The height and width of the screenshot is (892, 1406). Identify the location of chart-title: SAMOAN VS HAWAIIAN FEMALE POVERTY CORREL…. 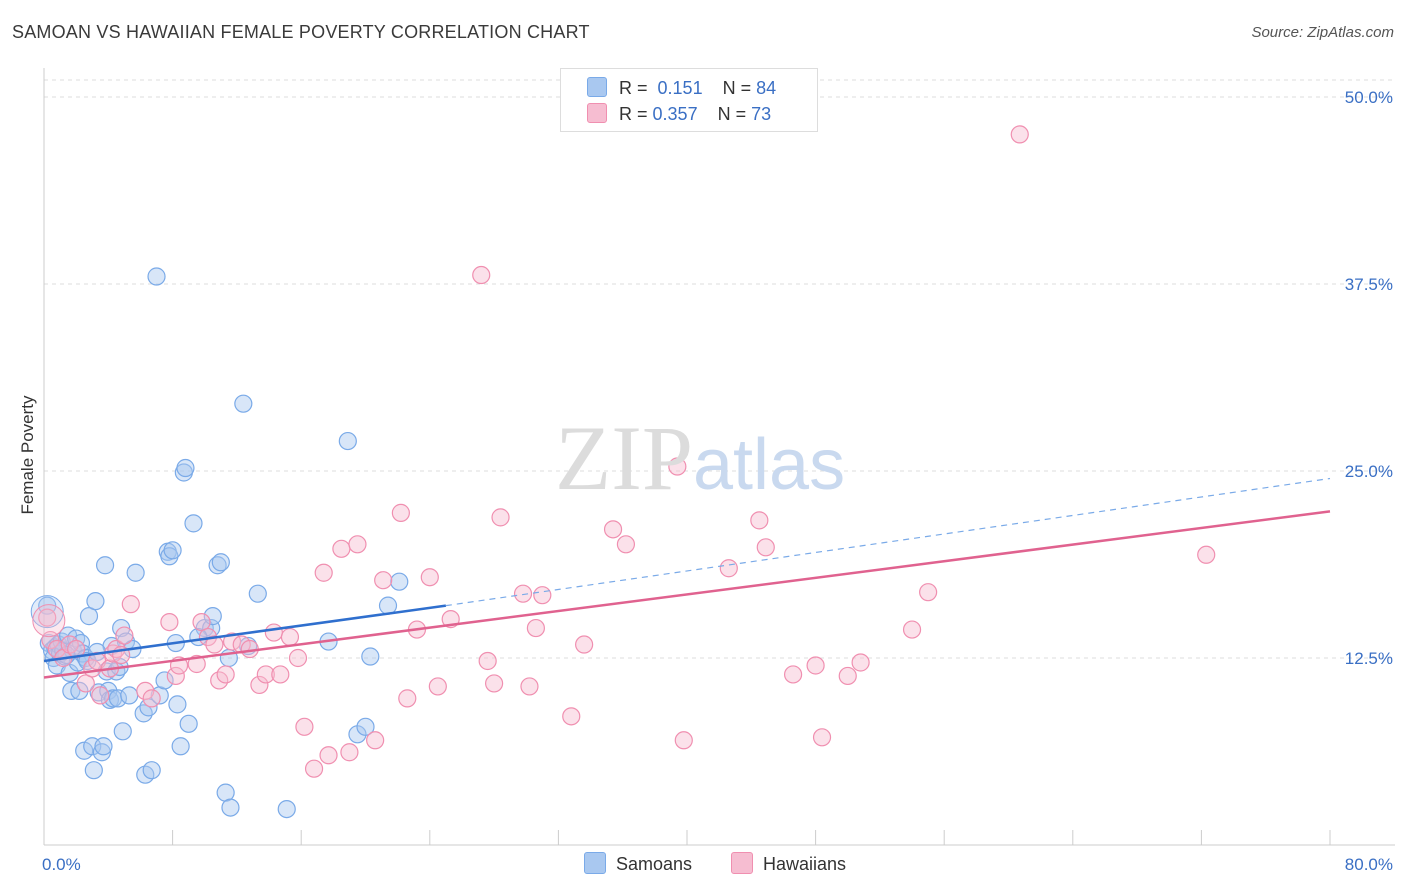
(301, 32).